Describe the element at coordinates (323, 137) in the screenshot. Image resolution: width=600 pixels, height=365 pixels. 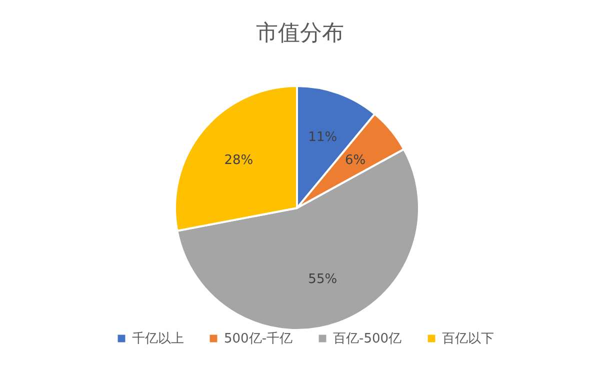
I see `data-label: 11%` at that location.